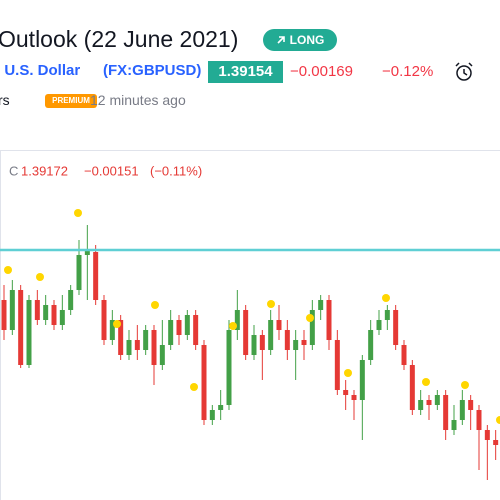 The height and width of the screenshot is (500, 500). Describe the element at coordinates (281, 40) in the screenshot. I see `arrow-icon` at that location.